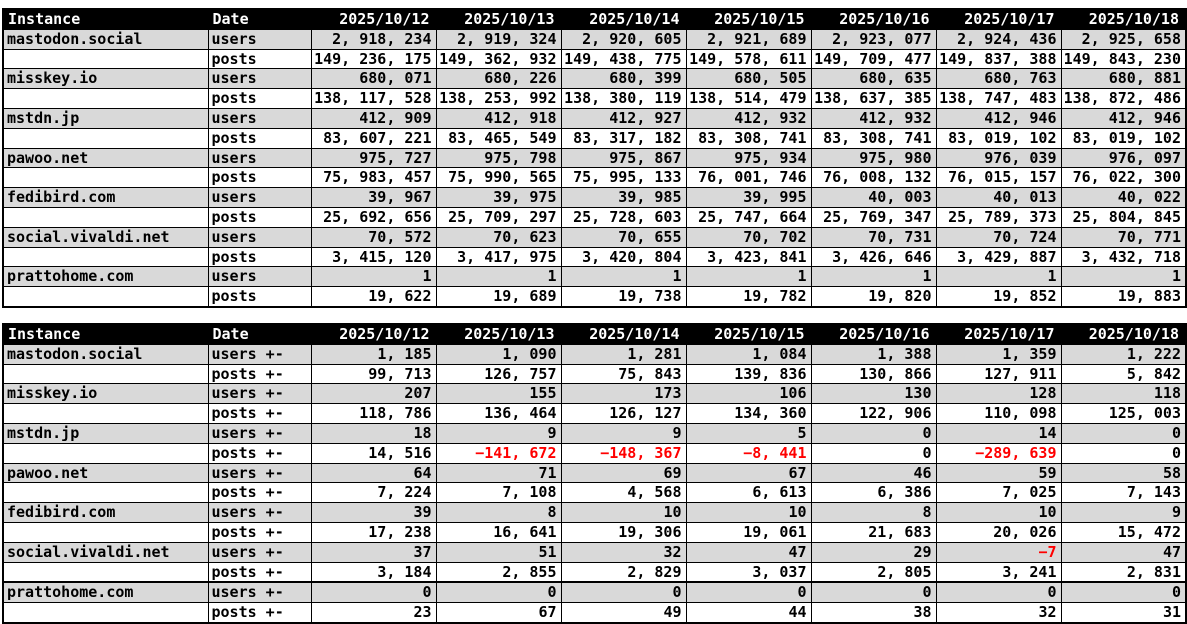 This screenshot has width=1187, height=624. I want to click on instance-name-cell: mastodon.social, so click(105, 39).